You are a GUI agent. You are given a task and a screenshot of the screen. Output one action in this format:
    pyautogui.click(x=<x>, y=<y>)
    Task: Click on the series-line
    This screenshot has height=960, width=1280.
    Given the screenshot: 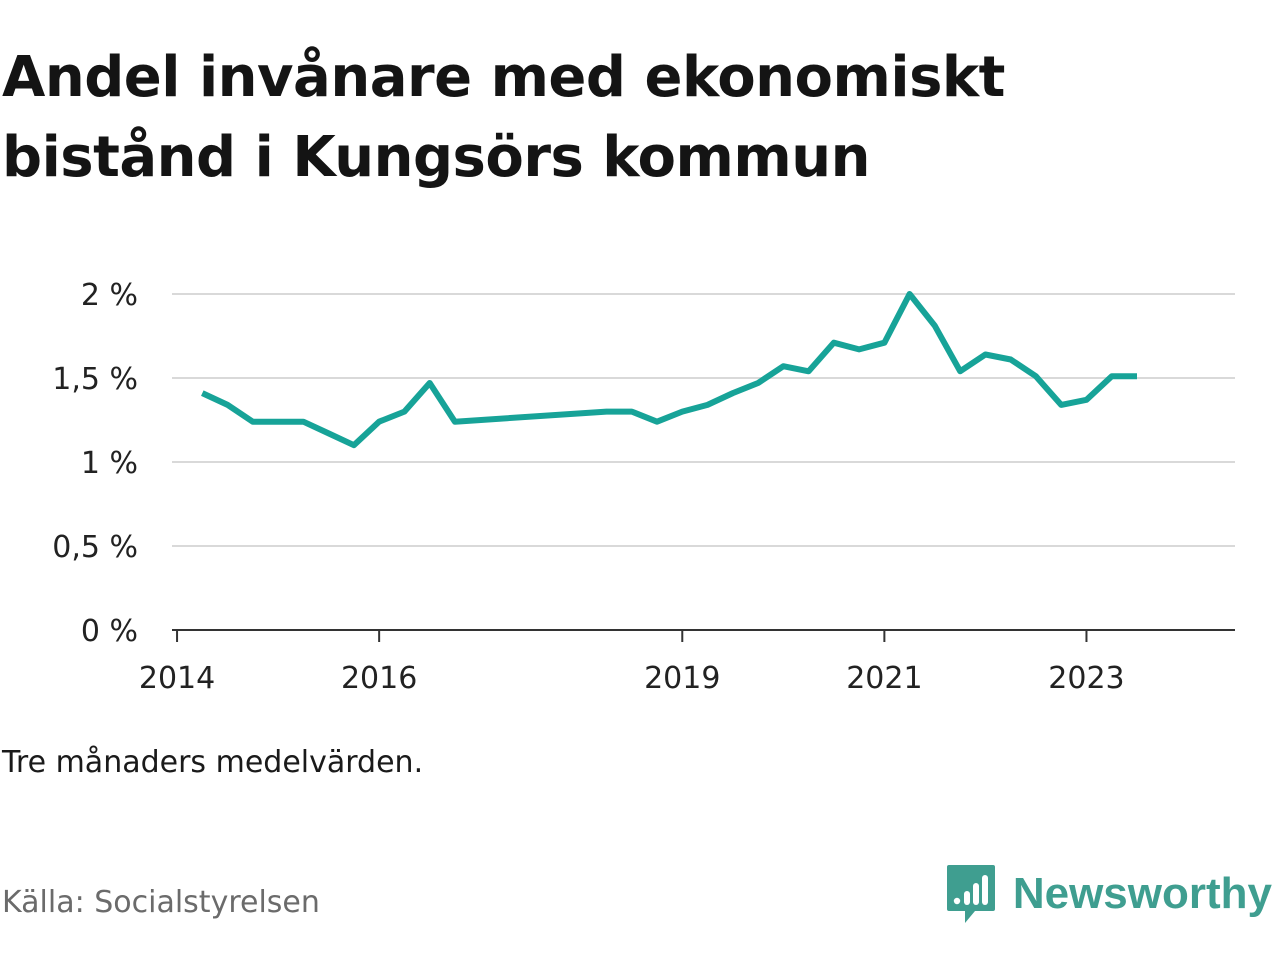 What is the action you would take?
    pyautogui.click(x=669, y=370)
    